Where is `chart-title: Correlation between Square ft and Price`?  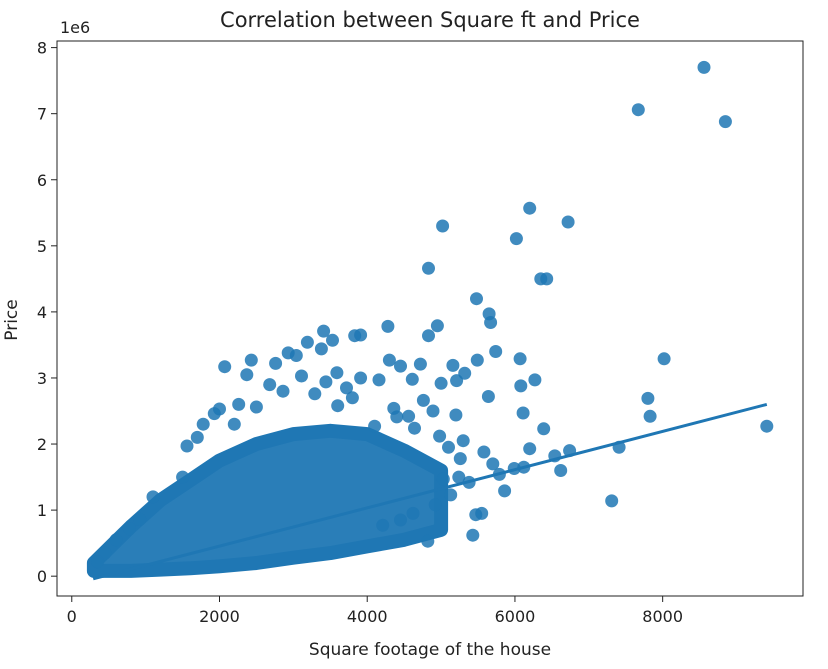
chart-title: Correlation between Square ft and Price is located at coordinates (430, 20).